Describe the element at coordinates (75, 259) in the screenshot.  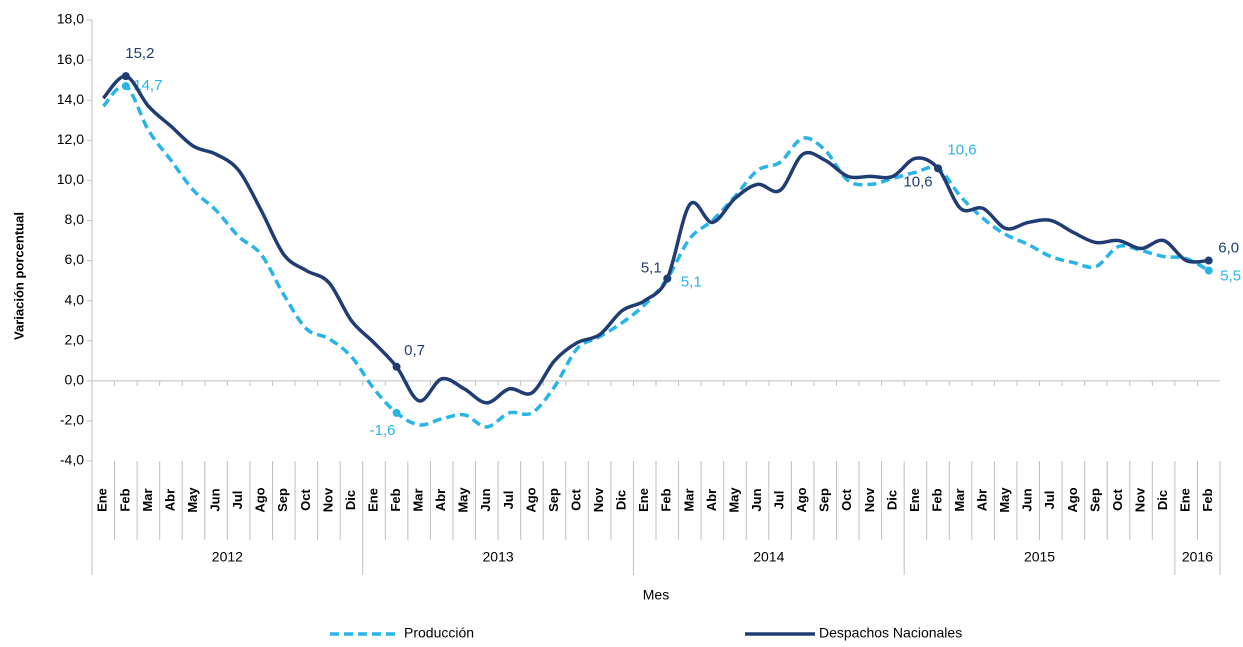
I see `y-tick-label: 6,0` at that location.